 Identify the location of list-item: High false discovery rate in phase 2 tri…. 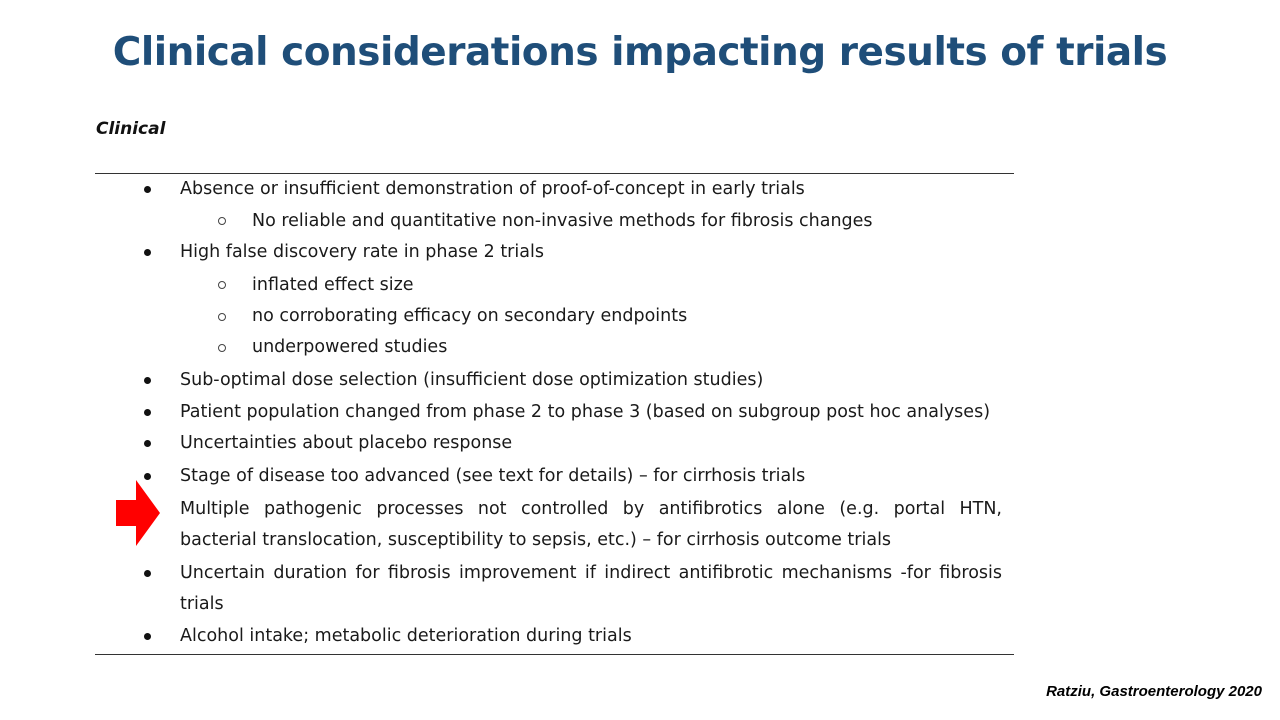
(362, 252).